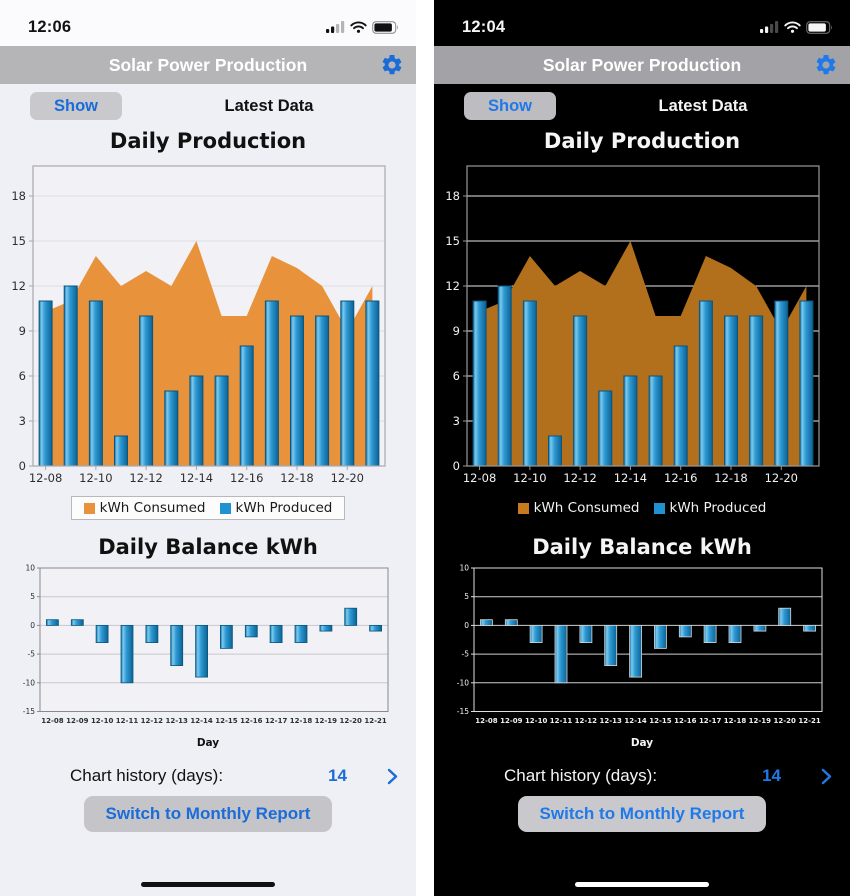 The height and width of the screenshot is (896, 850). I want to click on svg-text: 12-19, so click(326, 721).